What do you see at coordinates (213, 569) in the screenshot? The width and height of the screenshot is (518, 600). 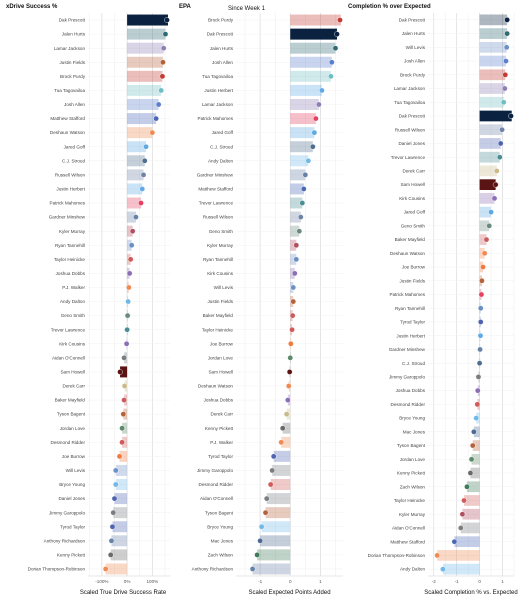 I see `bar-label-anthony-richardson: Anthony Richardson` at bounding box center [213, 569].